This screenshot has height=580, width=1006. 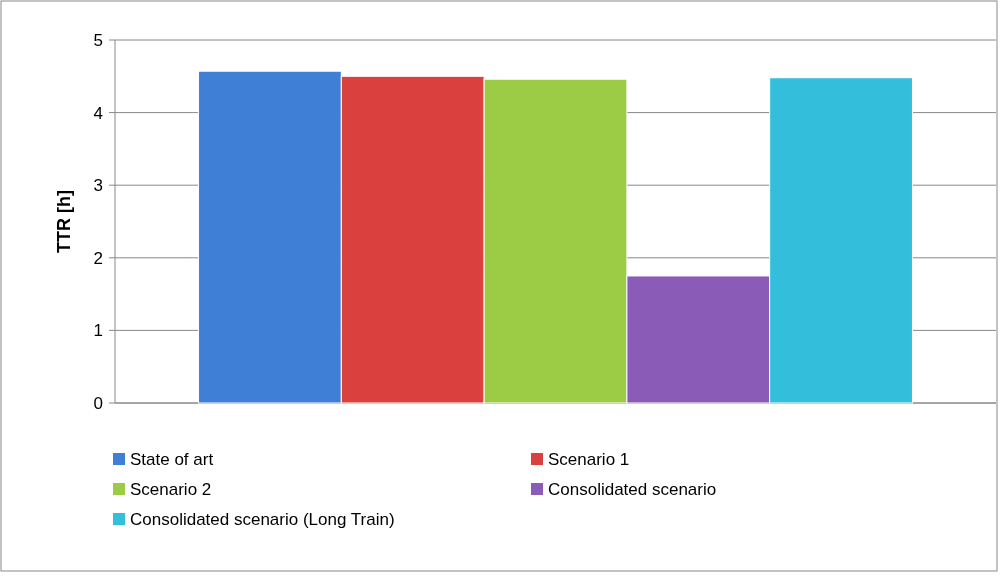 What do you see at coordinates (98, 403) in the screenshot?
I see `y-tick-label: 0` at bounding box center [98, 403].